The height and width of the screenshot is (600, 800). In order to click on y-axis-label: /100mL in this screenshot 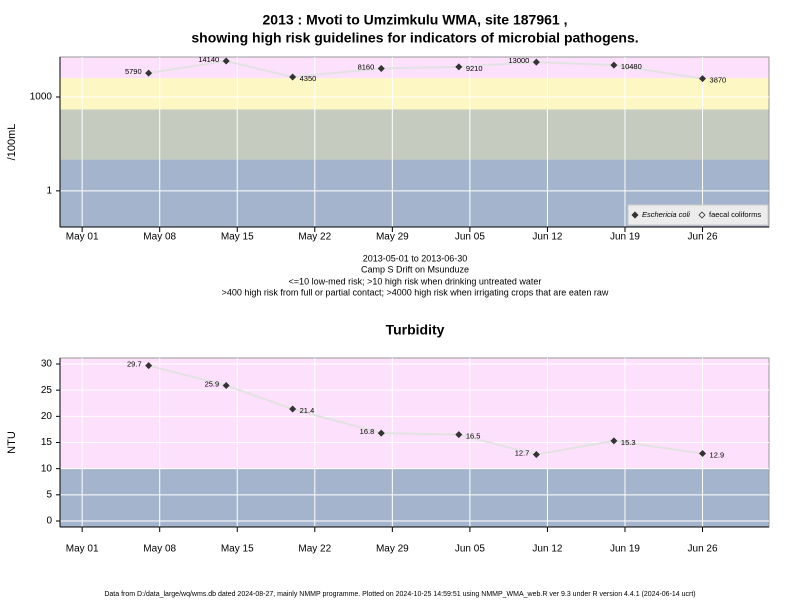, I will do `click(12, 142)`.